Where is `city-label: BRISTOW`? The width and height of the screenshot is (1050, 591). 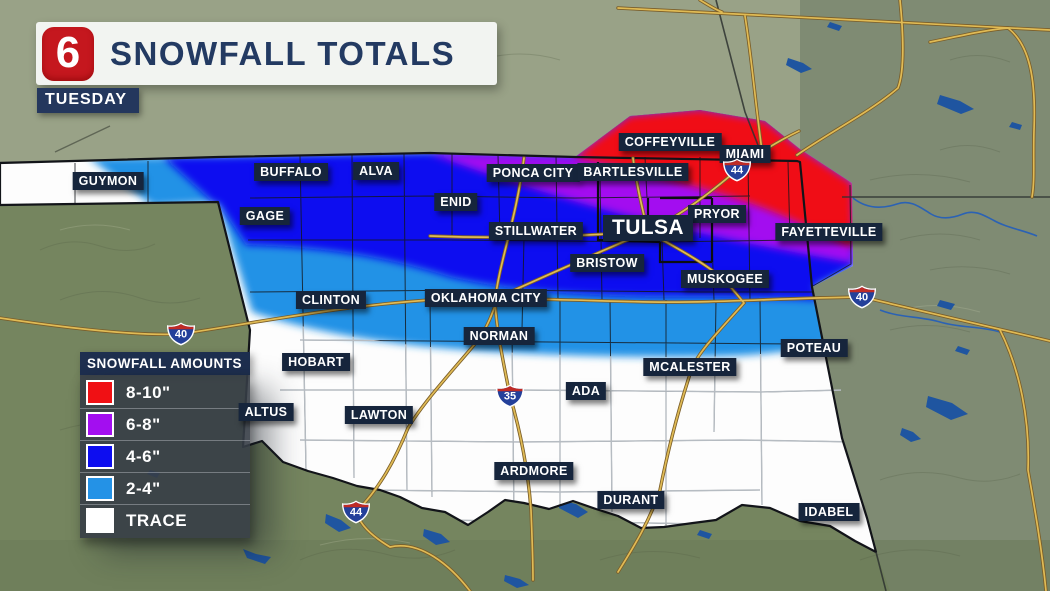 city-label: BRISTOW is located at coordinates (607, 263).